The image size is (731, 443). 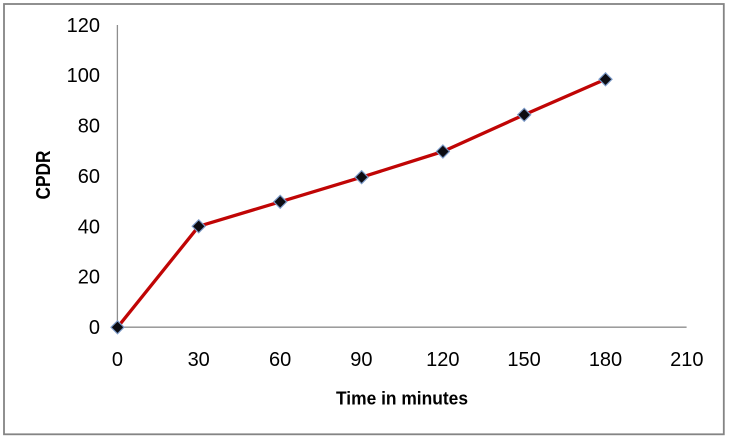 I want to click on svg-text: 90, so click(x=361, y=360).